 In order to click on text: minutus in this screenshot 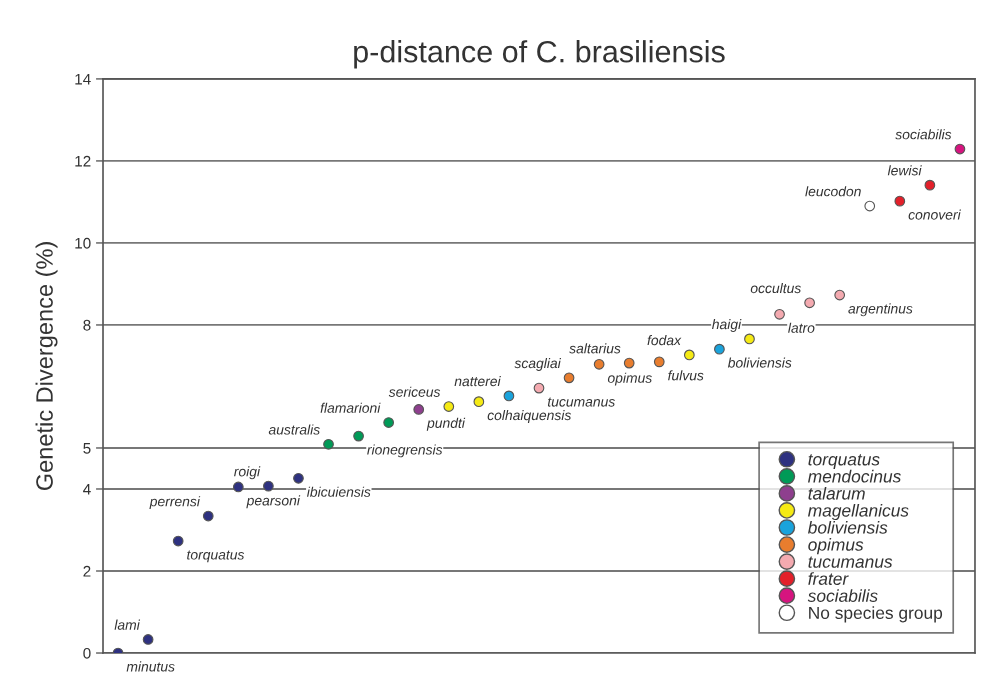, I will do `click(150, 666)`.